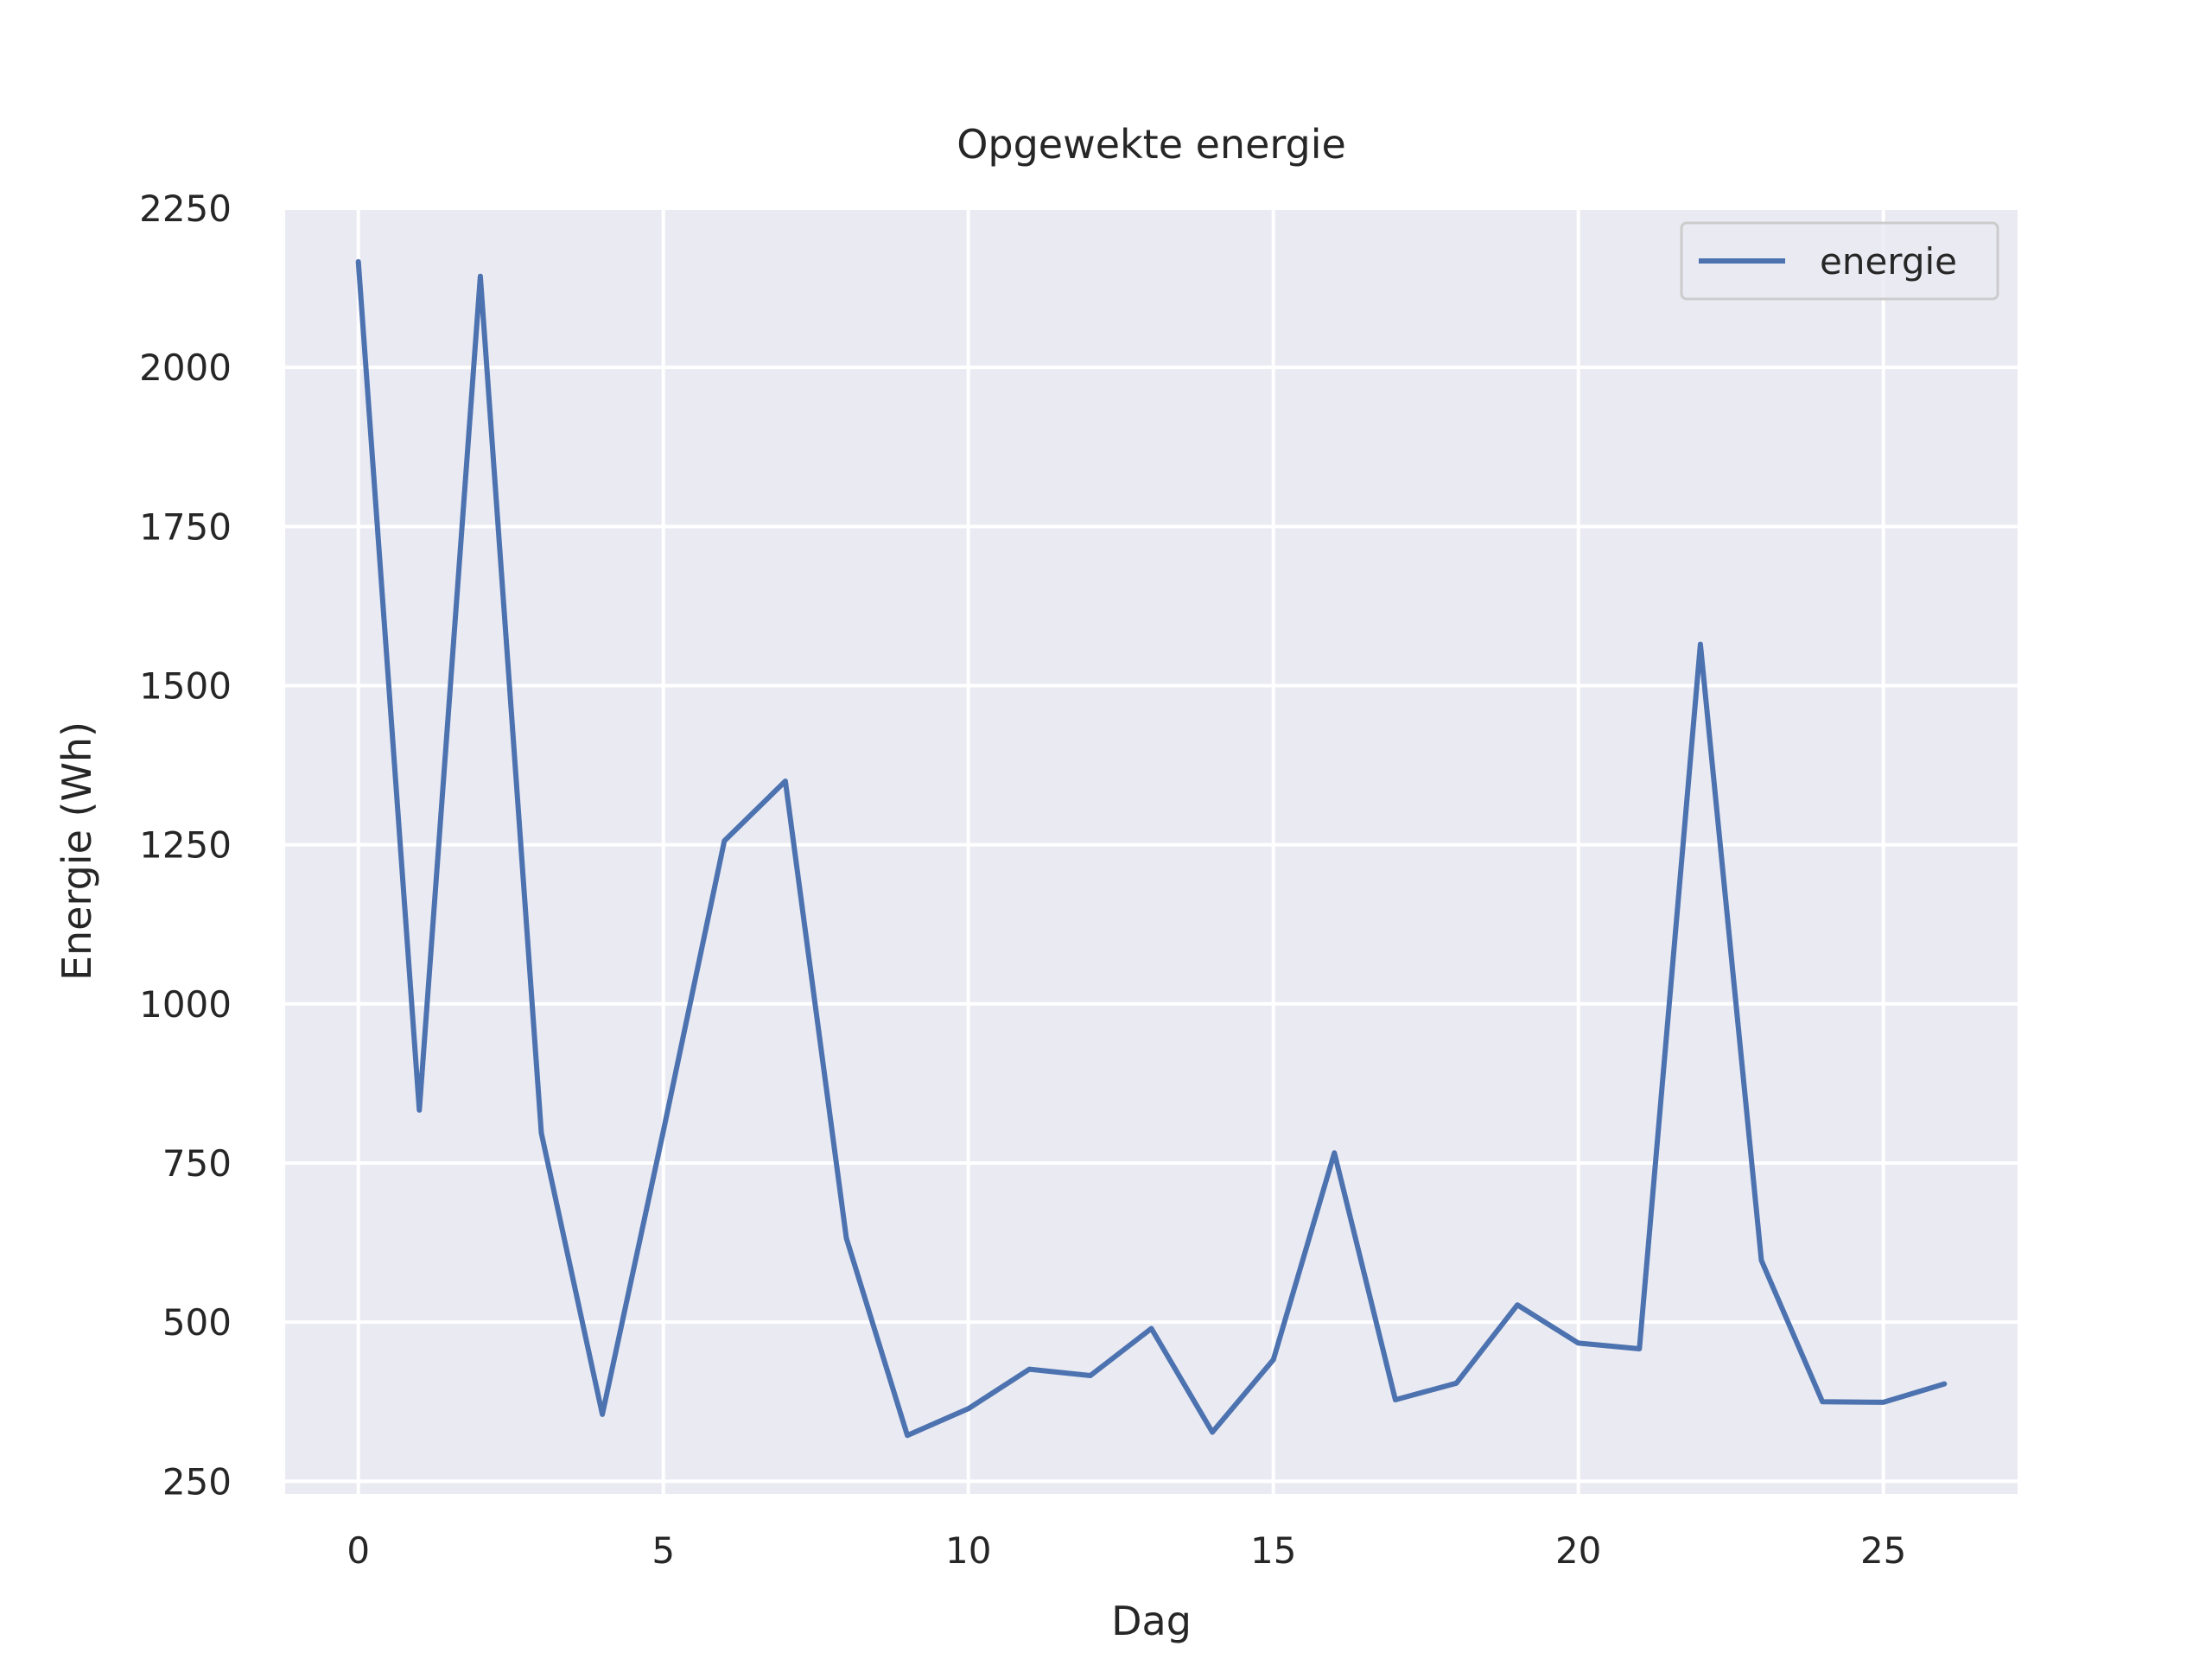 This screenshot has height=1659, width=2212. What do you see at coordinates (77, 851) in the screenshot?
I see `y-axis-label: Energie (Wh)` at bounding box center [77, 851].